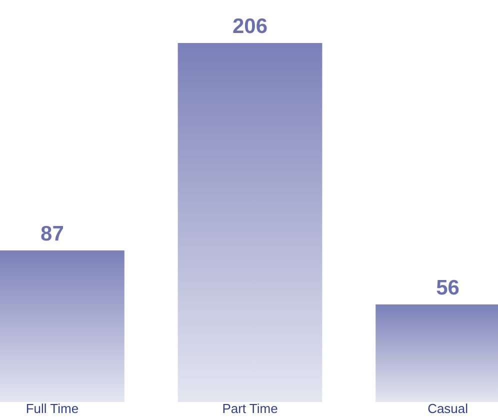 The image size is (498, 417). Describe the element at coordinates (250, 26) in the screenshot. I see `data-label: 206` at that location.